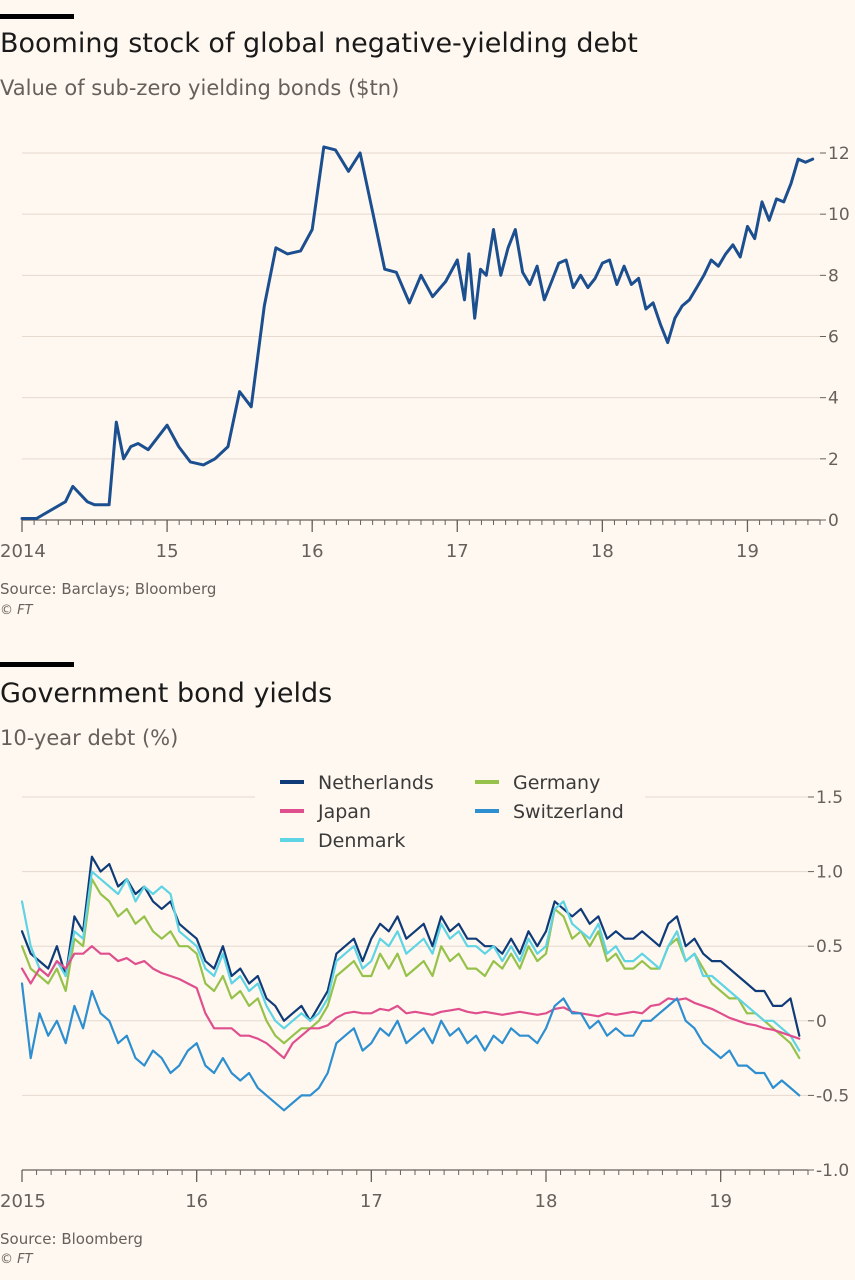 The width and height of the screenshot is (855, 1280). Describe the element at coordinates (108, 589) in the screenshot. I see `source-note: Source: Barclays; Bloomberg` at that location.